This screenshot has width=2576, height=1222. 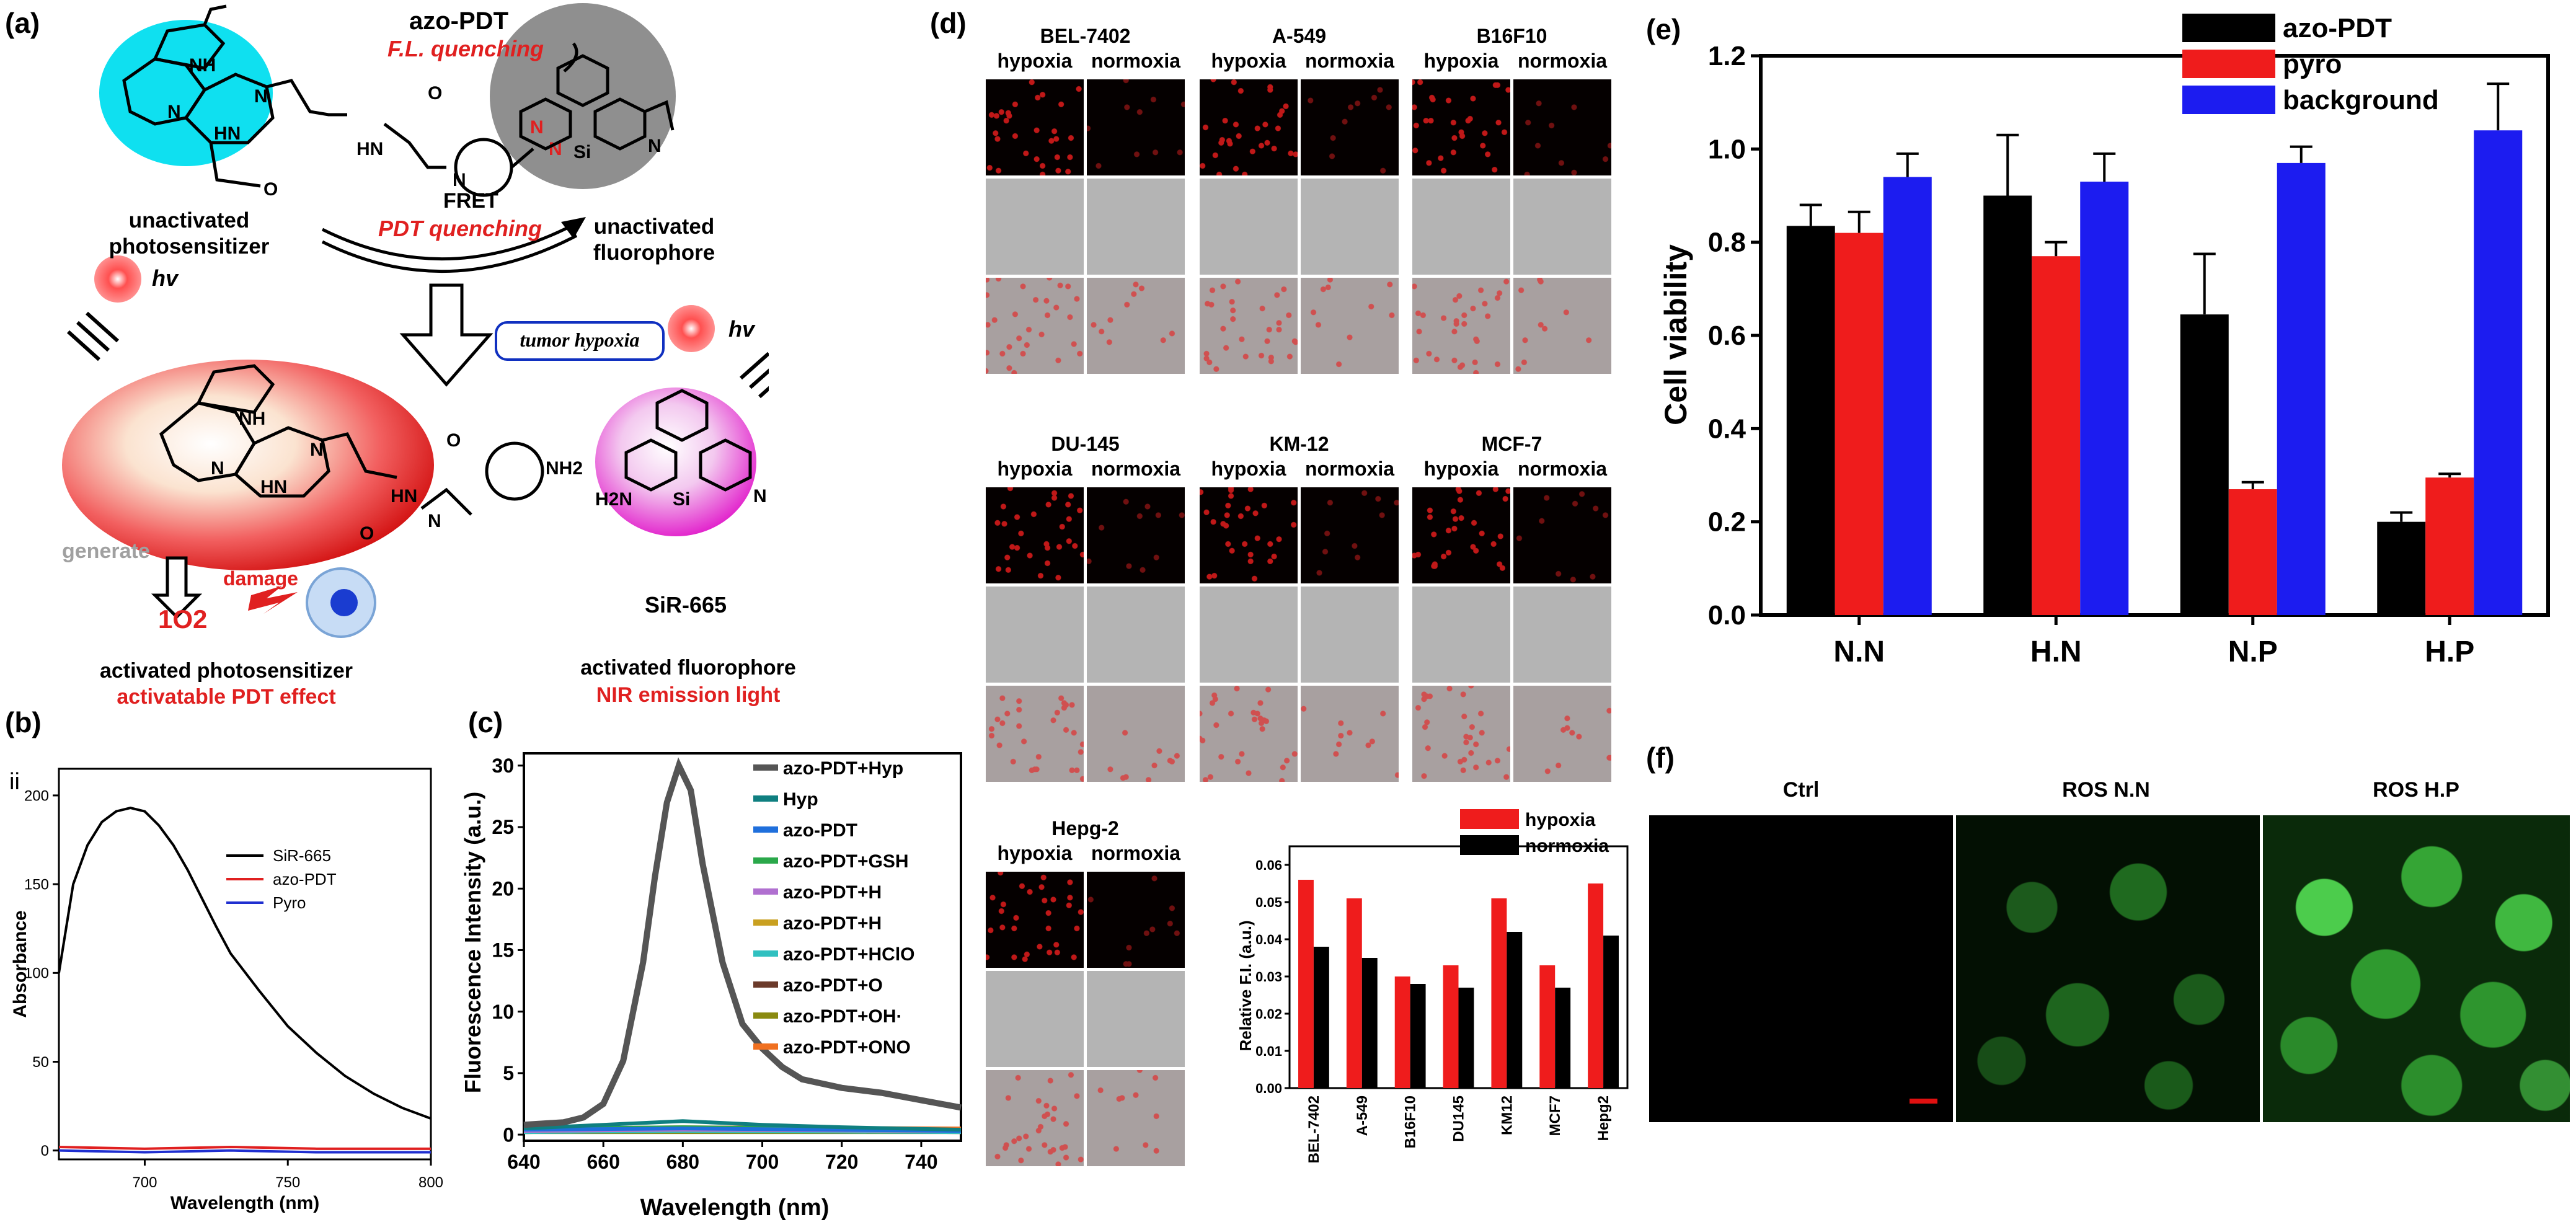 What do you see at coordinates (1085, 828) in the screenshot?
I see `cell-line-name: Hepg-2` at bounding box center [1085, 828].